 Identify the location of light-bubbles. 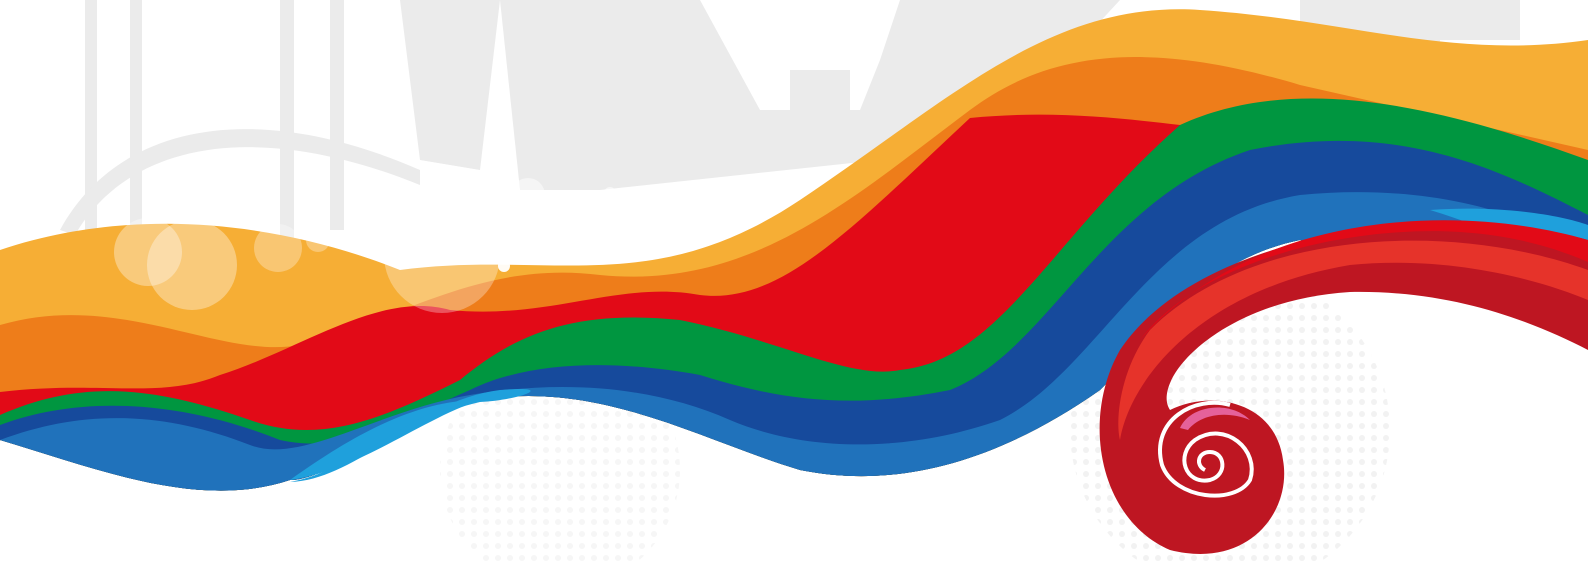
(365, 245).